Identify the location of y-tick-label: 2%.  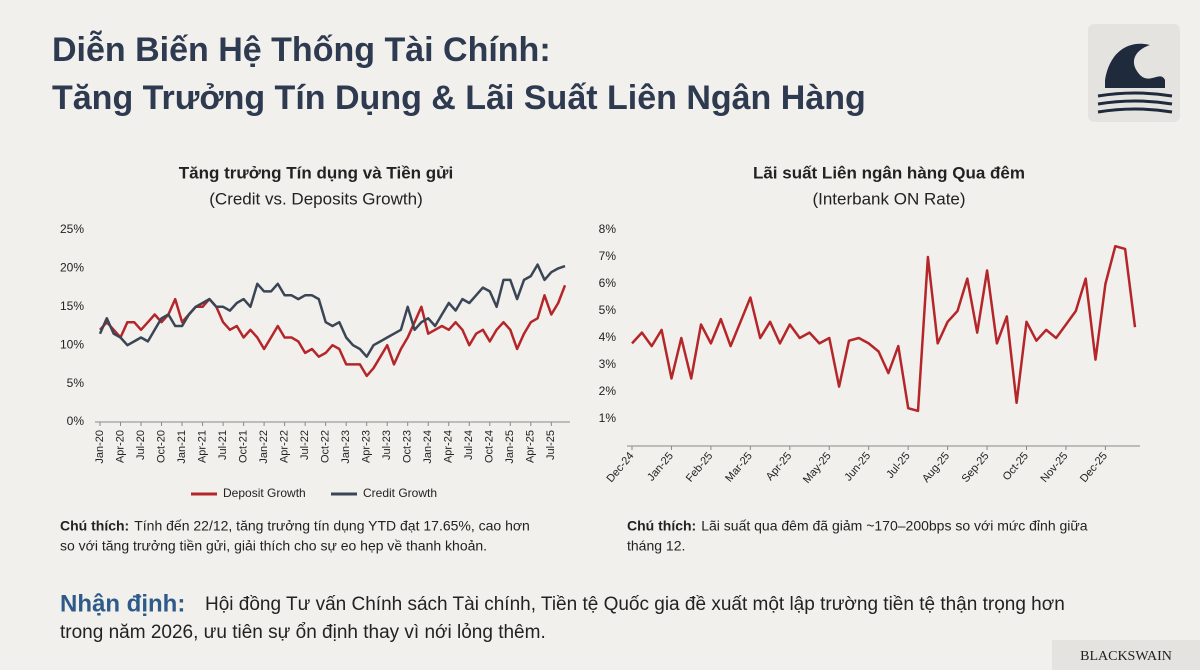
(608, 391).